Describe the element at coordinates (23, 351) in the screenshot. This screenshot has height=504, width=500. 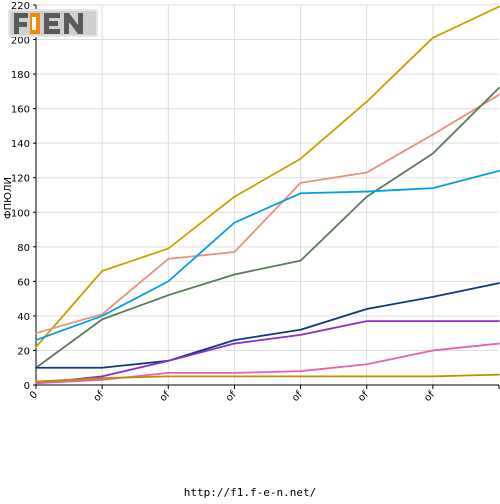
I see `y-tick-label: 20` at that location.